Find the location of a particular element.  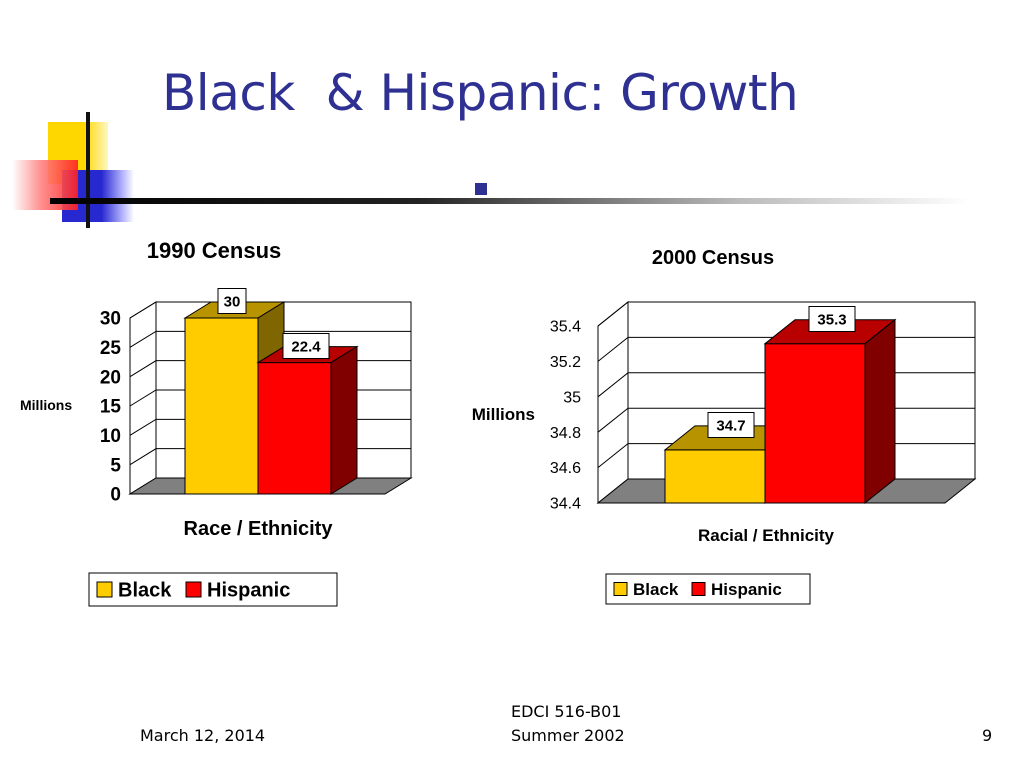

title-underline is located at coordinates (510, 201).